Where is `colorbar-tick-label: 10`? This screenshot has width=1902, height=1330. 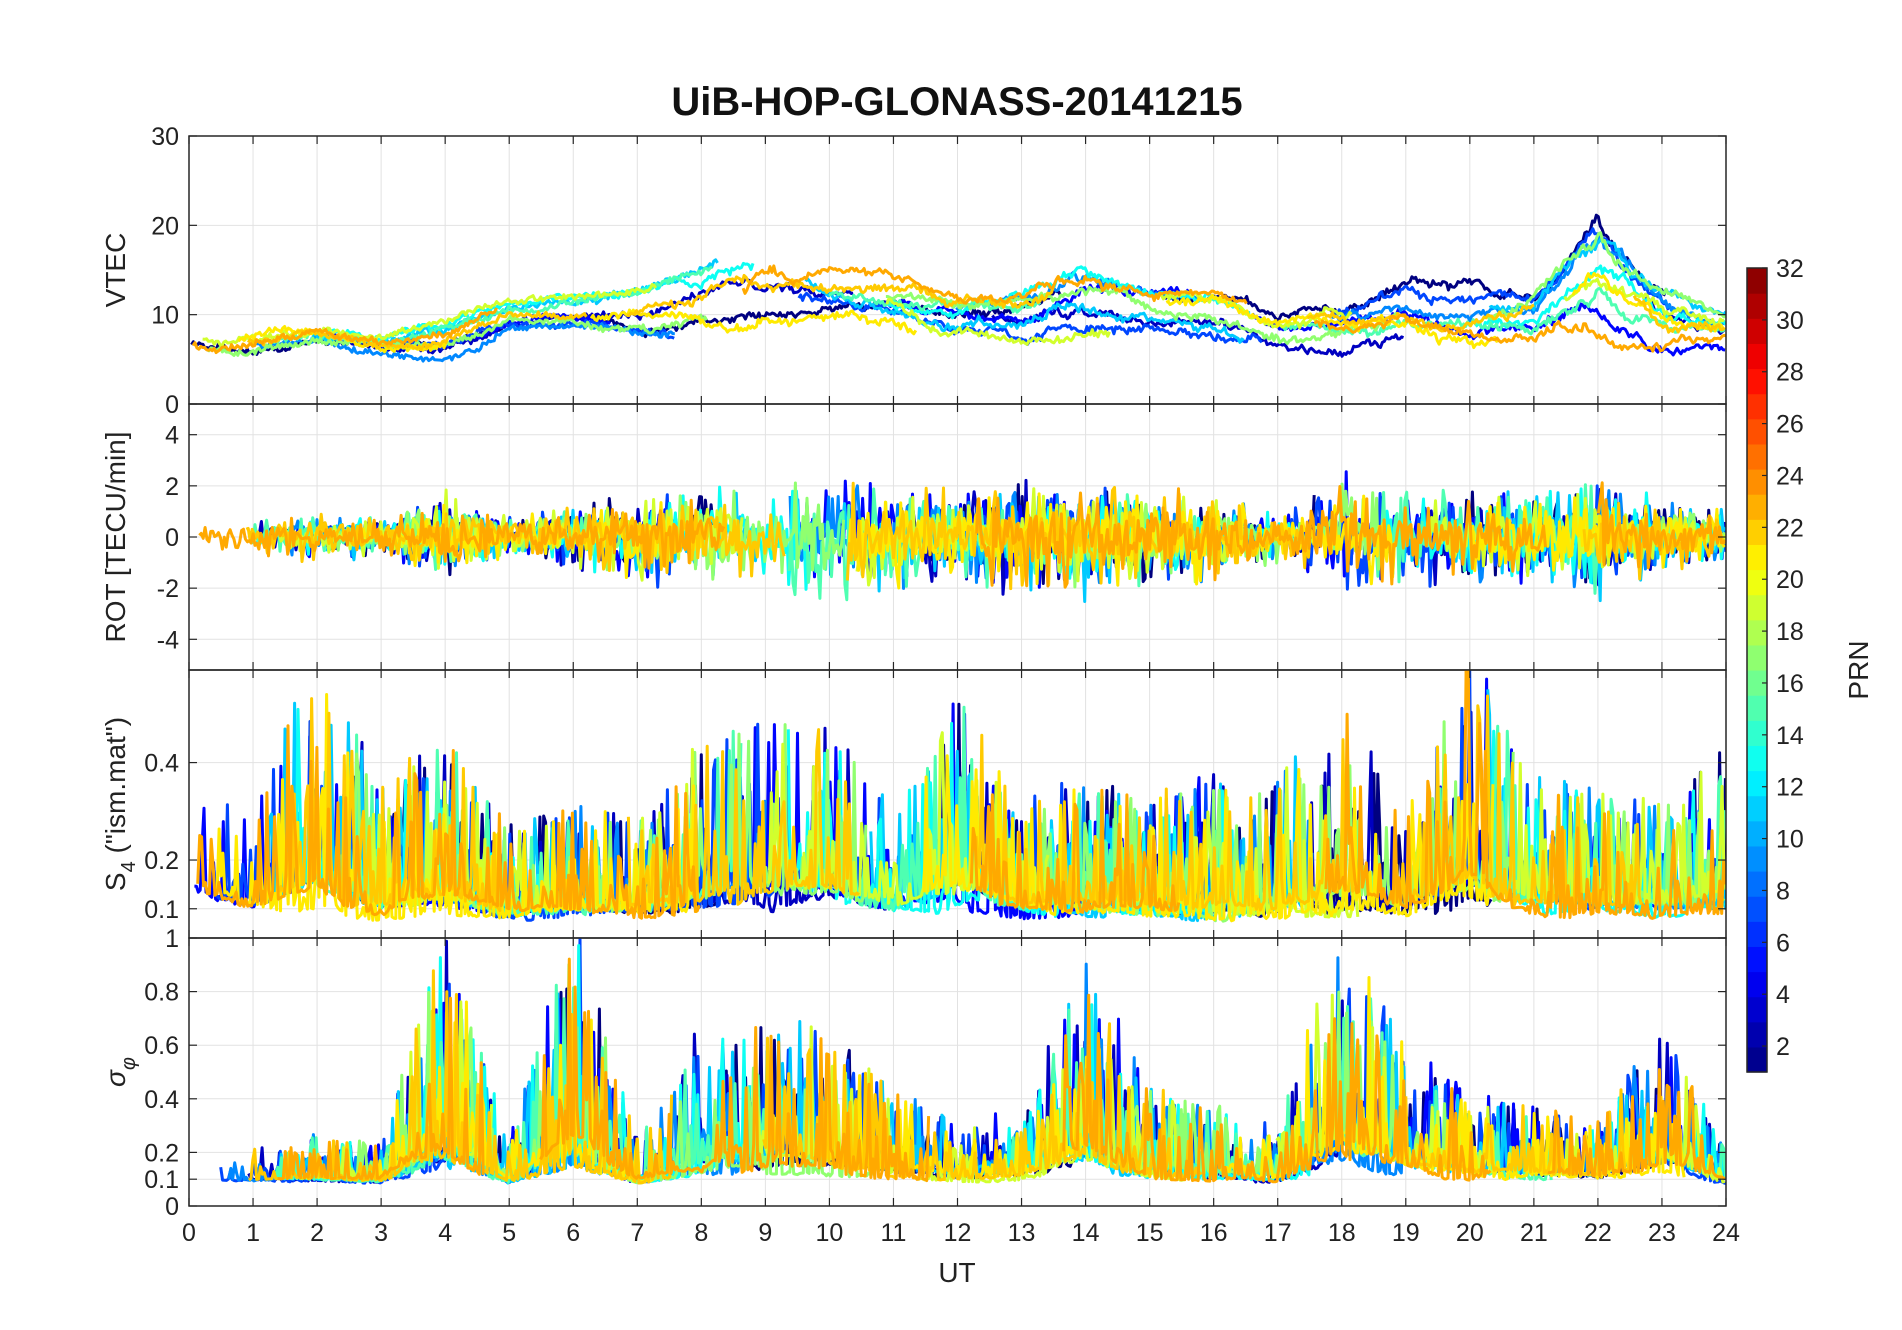
colorbar-tick-label: 10 is located at coordinates (1790, 840).